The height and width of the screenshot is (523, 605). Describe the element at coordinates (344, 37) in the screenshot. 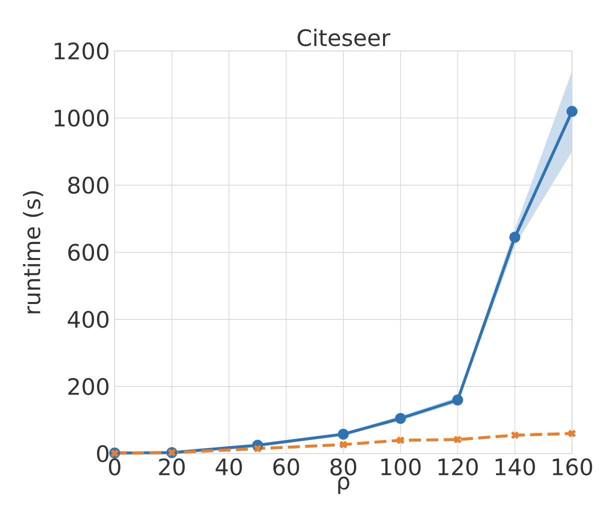

I see `chart-title: Citeseer` at that location.